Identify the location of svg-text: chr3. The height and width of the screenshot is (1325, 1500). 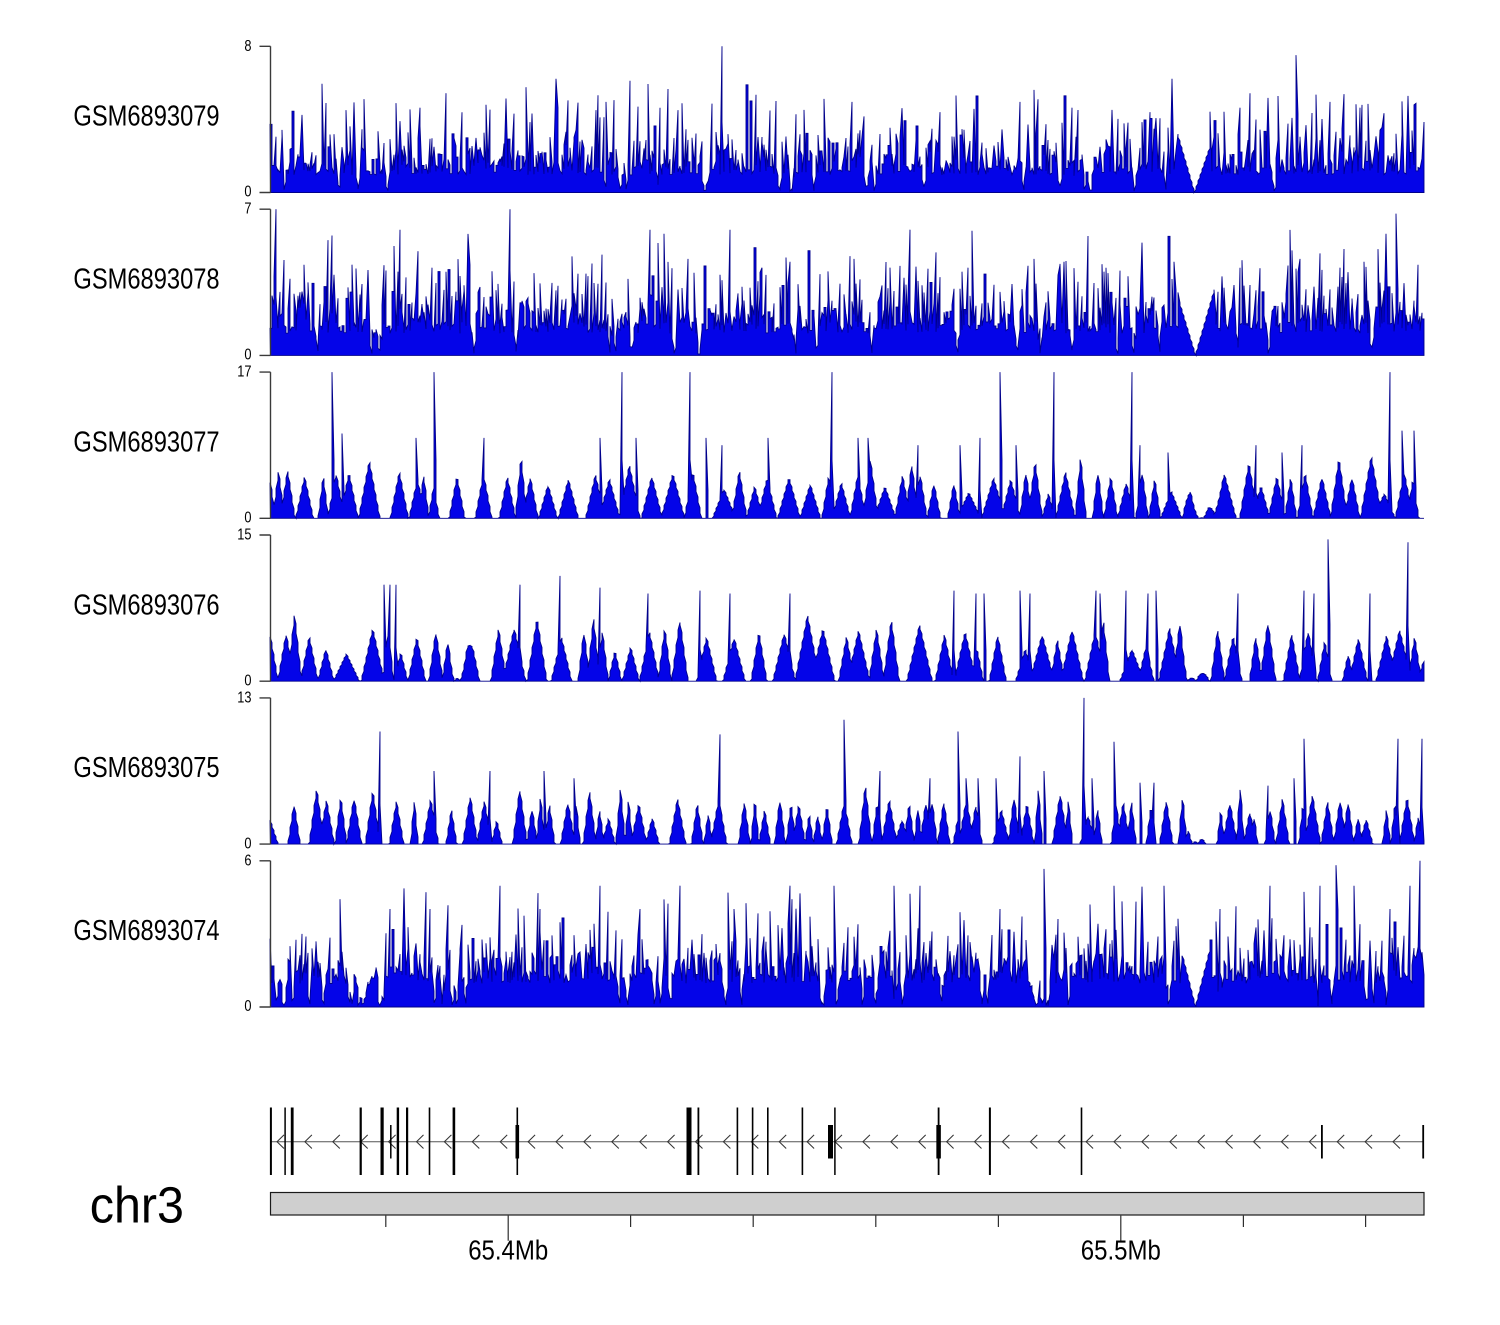
(137, 1205).